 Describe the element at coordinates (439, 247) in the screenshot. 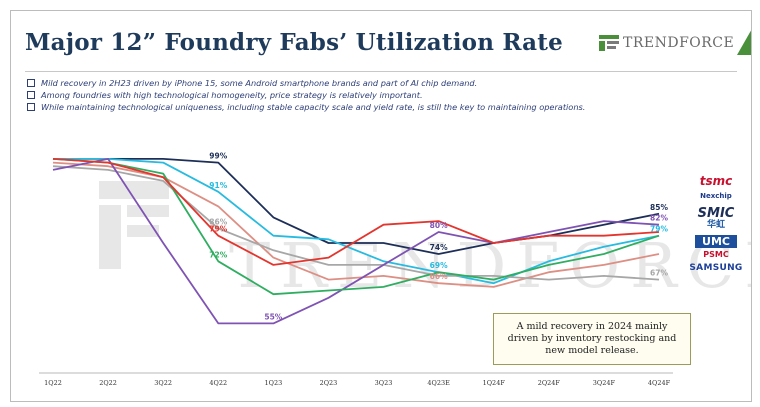

I see `point-label-7: 74%` at that location.